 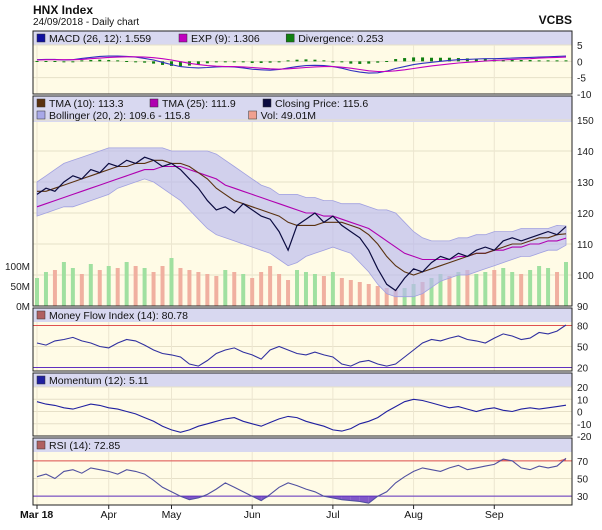 What do you see at coordinates (585, 276) in the screenshot?
I see `price-y-tick-label: 100` at bounding box center [585, 276].